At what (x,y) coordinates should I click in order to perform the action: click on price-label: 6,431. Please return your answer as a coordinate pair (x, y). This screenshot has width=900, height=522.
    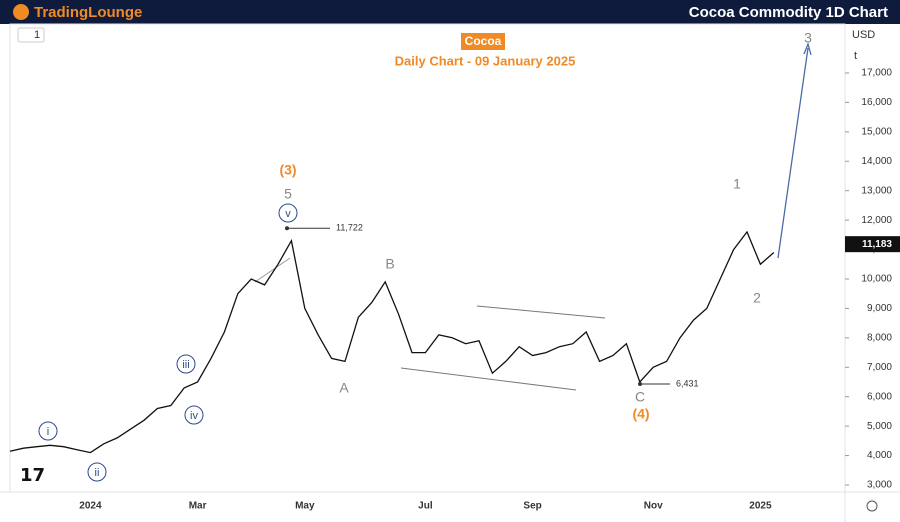
    Looking at the image, I should click on (687, 383).